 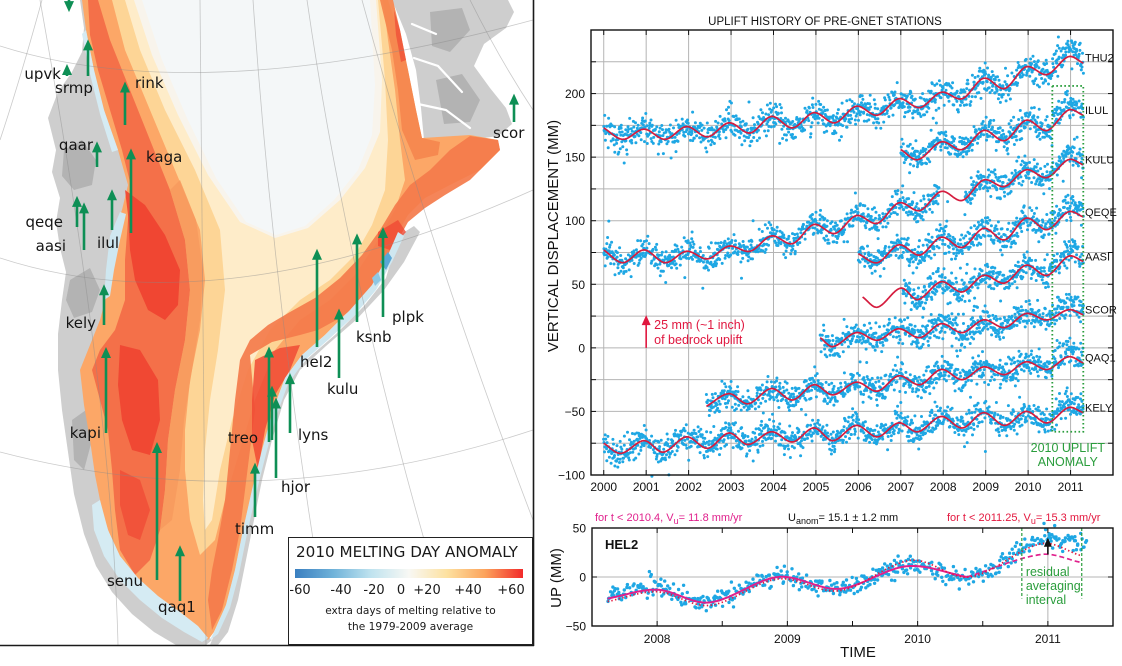 What do you see at coordinates (267, 236) in the screenshot?
I see `parallel-line` at bounding box center [267, 236].